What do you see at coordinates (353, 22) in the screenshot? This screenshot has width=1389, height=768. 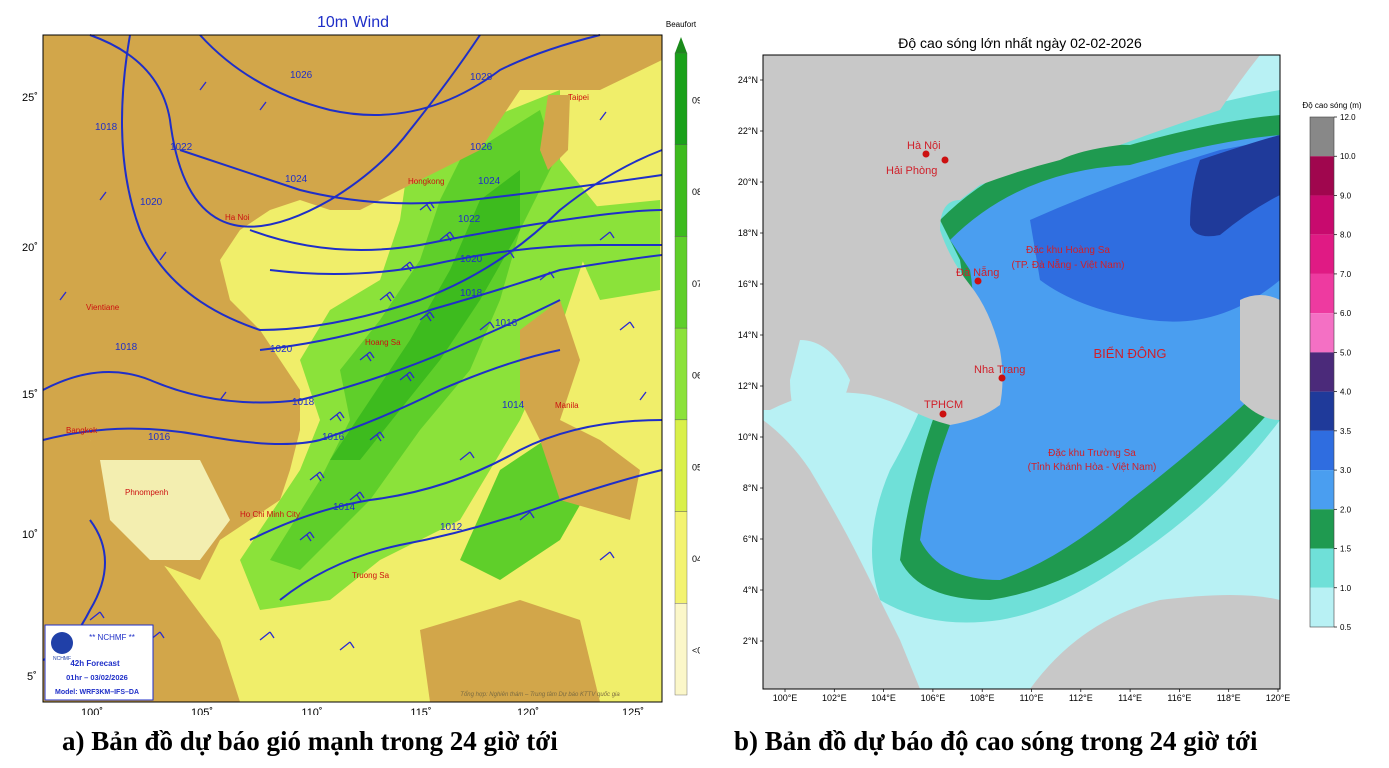 I see `wind-map-title: 10m Wind` at bounding box center [353, 22].